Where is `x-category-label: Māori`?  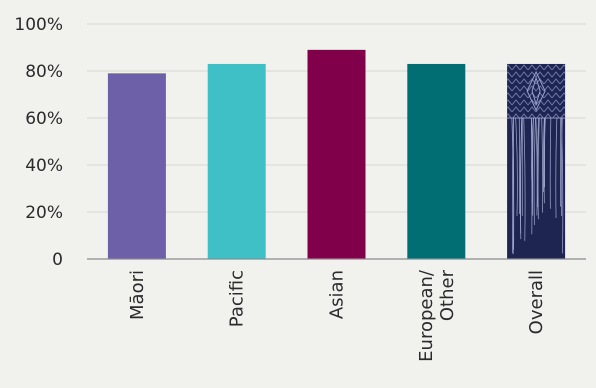
x-category-label: Māori is located at coordinates (137, 295).